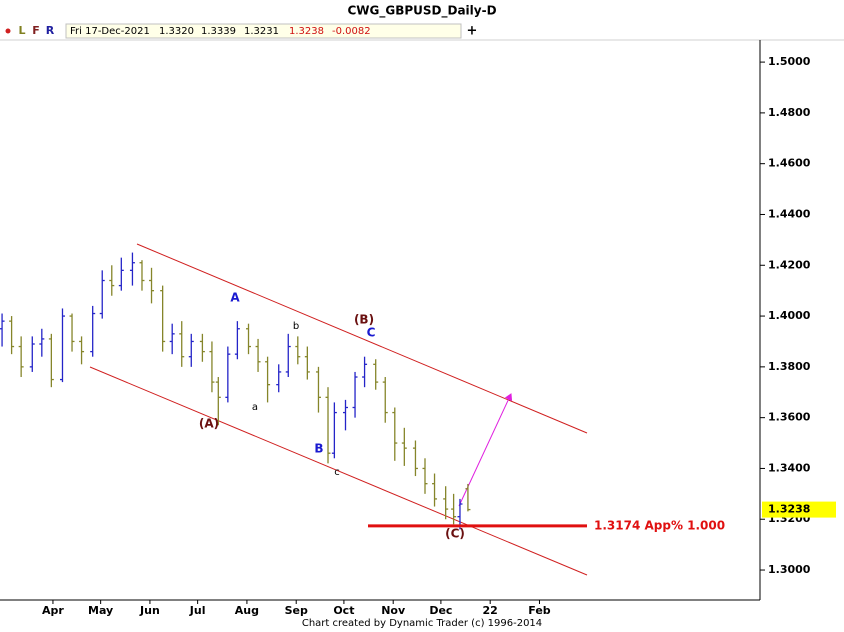  What do you see at coordinates (393, 610) in the screenshot?
I see `x-tick-label: Nov` at bounding box center [393, 610].